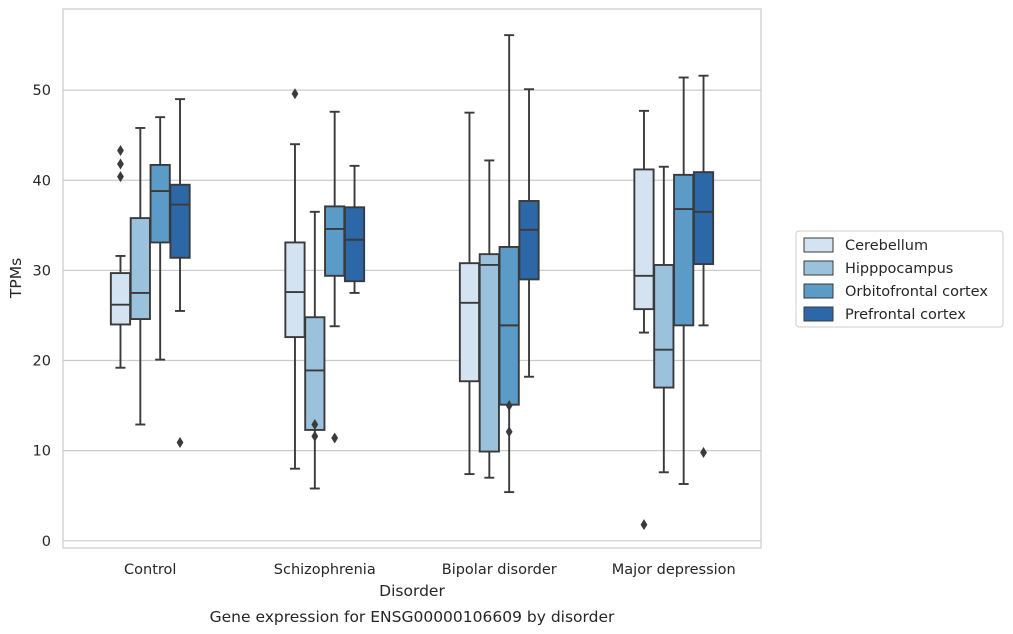 Image resolution: width=1013 pixels, height=634 pixels. Describe the element at coordinates (644, 320) in the screenshot. I see `box-major-depression-cerebellum` at that location.